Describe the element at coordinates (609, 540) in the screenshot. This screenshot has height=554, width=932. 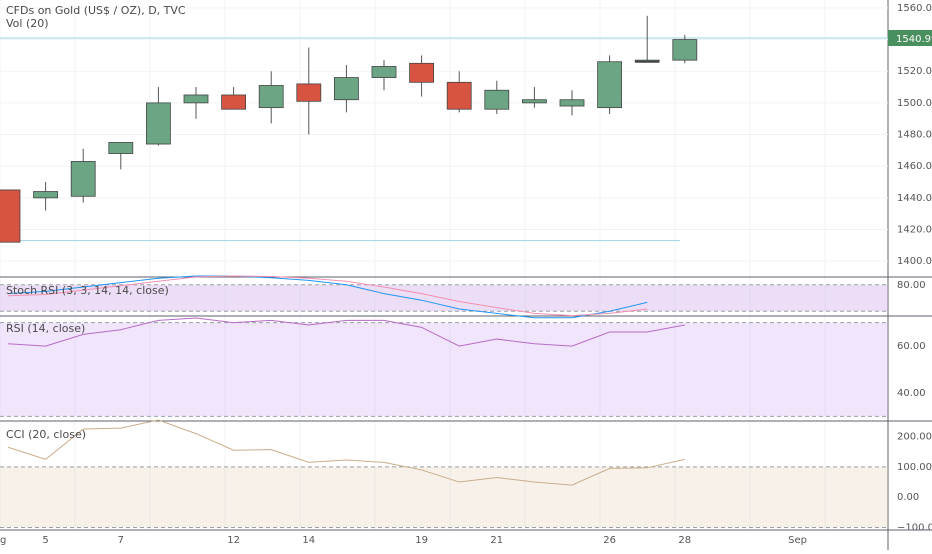
I see `date-tick-label: 26` at that location.